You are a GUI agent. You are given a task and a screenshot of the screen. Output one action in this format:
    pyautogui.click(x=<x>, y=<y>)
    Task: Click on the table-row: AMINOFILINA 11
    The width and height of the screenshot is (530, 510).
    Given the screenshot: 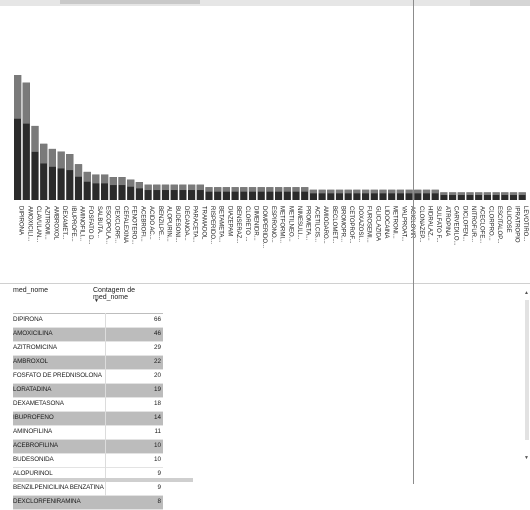 What is the action you would take?
    pyautogui.click(x=88, y=433)
    